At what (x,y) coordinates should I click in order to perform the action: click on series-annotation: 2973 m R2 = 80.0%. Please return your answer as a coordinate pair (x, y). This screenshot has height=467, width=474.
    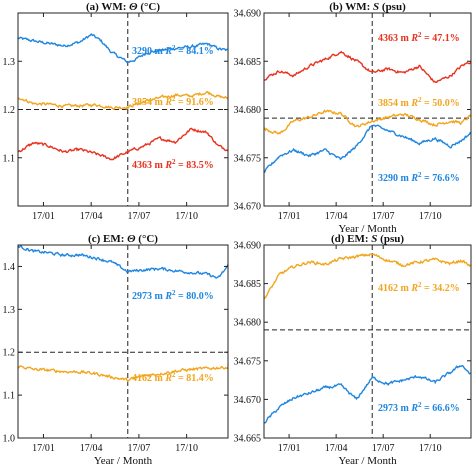
    Looking at the image, I should click on (173, 295).